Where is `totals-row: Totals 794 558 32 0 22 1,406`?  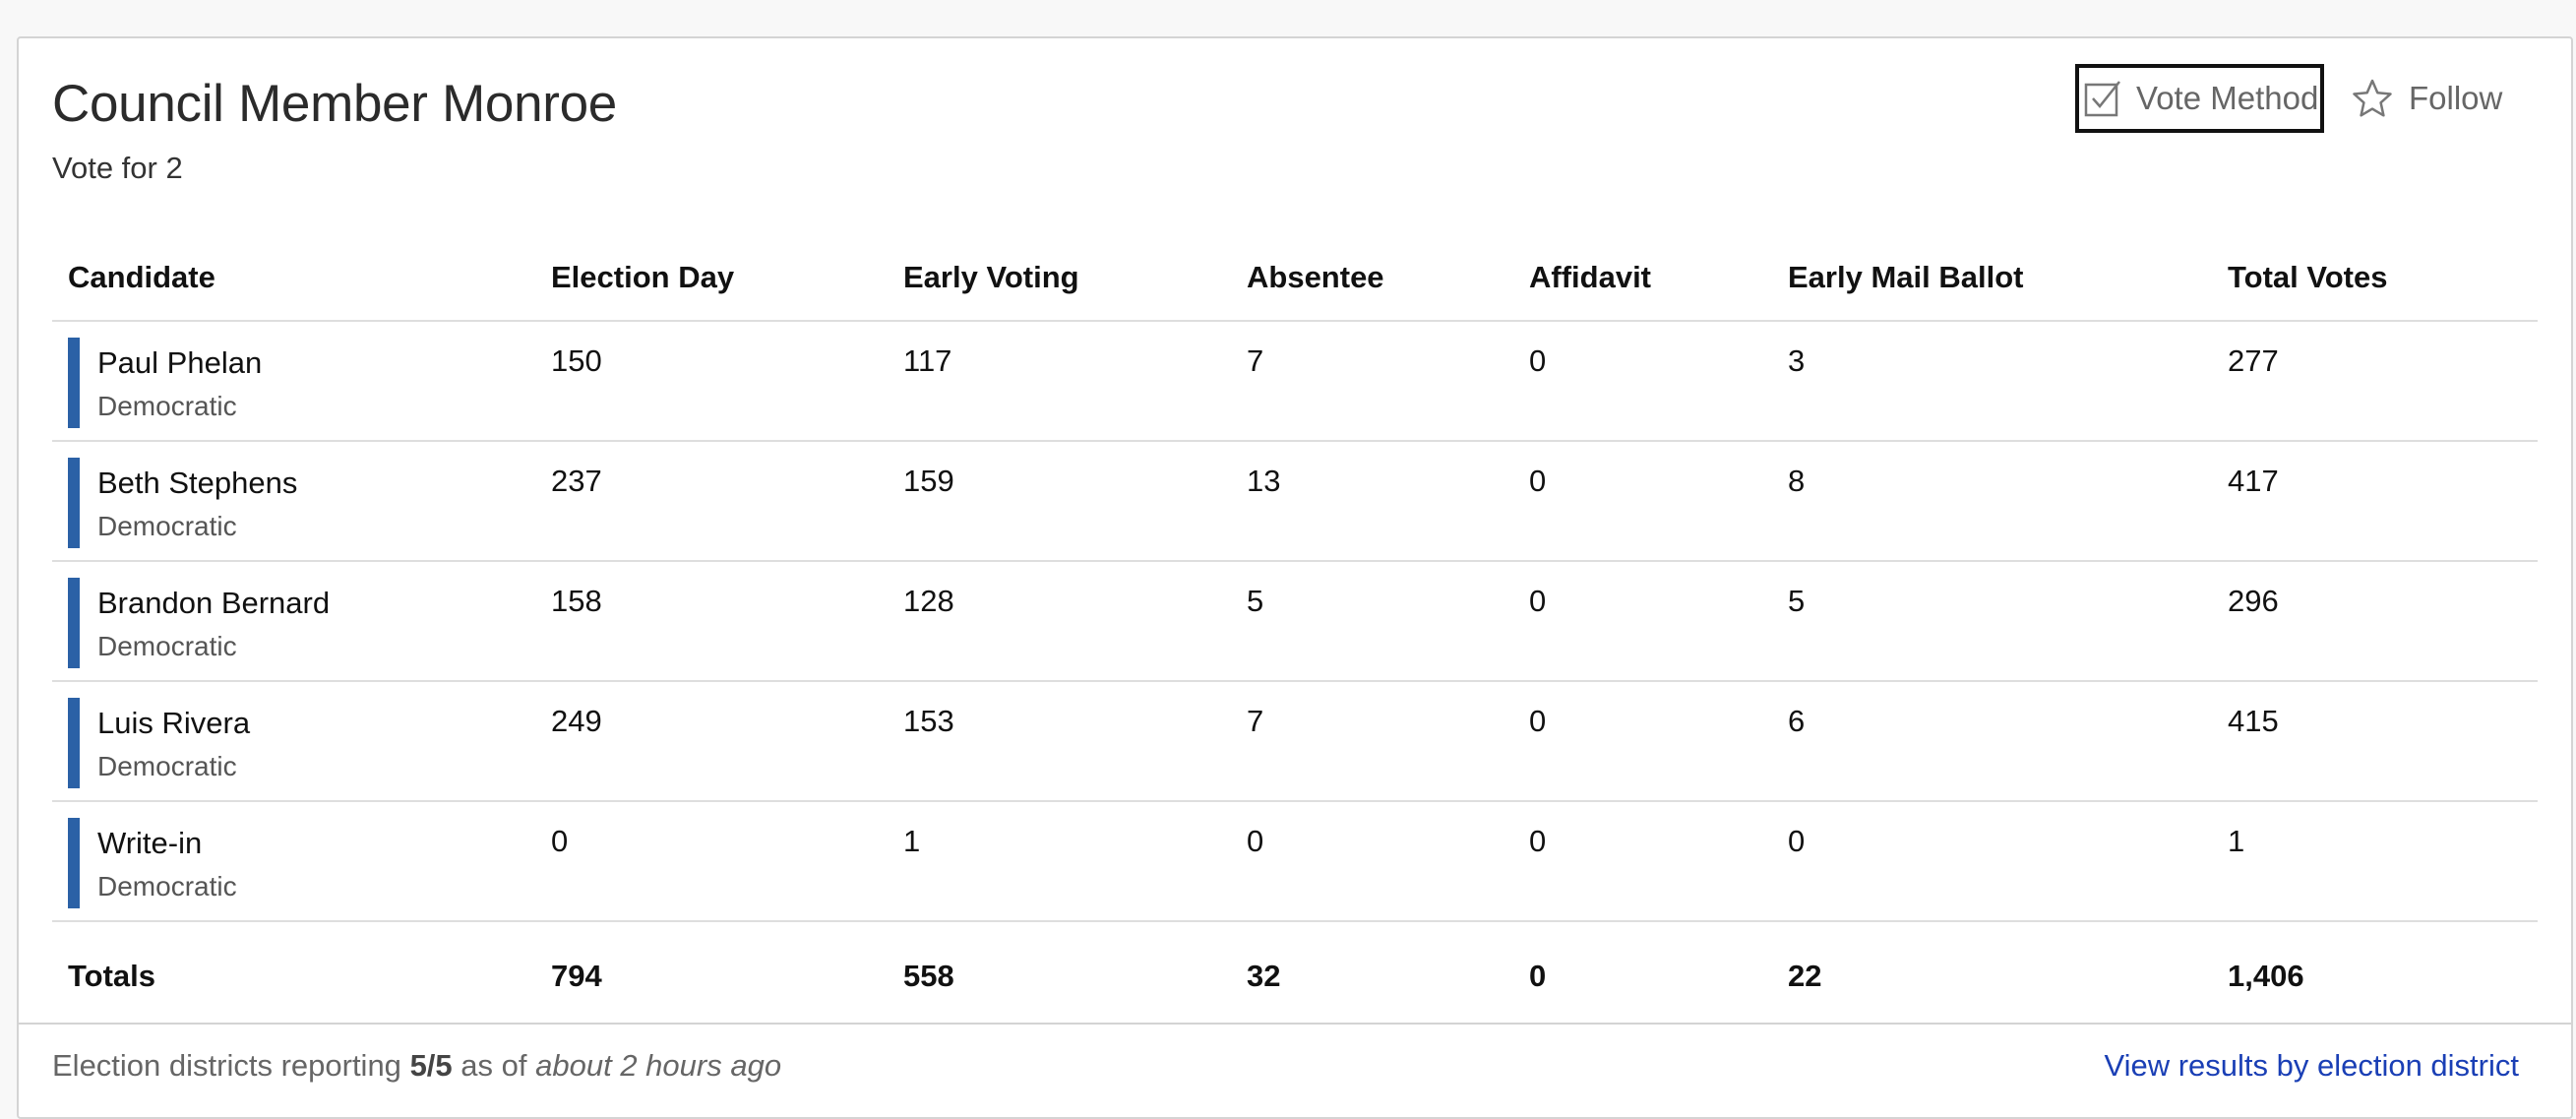 totals-row: Totals 794 558 32 0 22 1,406 is located at coordinates (1295, 975).